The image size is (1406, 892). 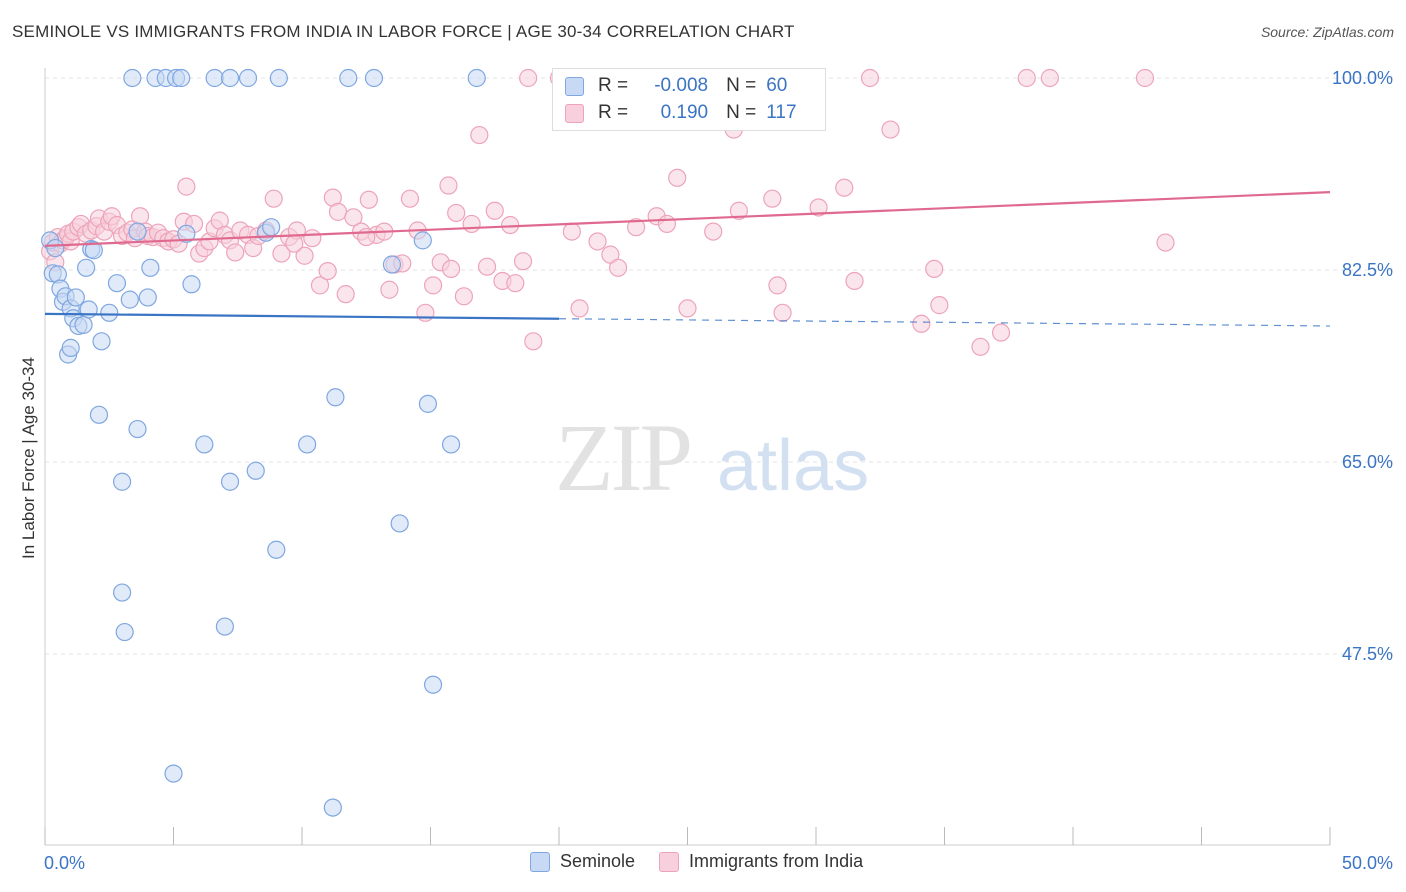 I want to click on legend-item-india: Immigrants from India, so click(x=761, y=861).